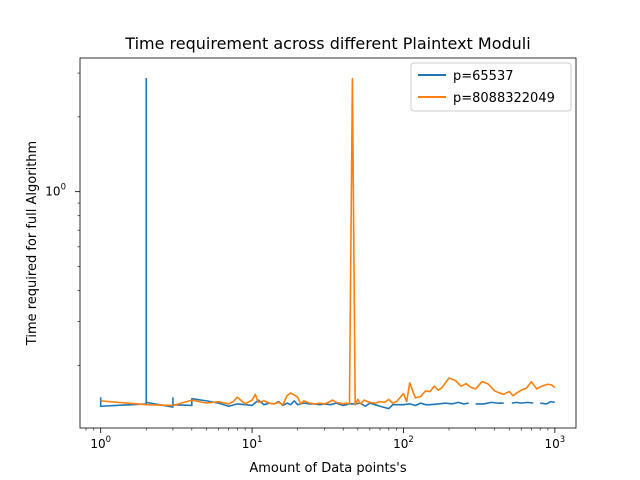 This screenshot has width=640, height=480. Describe the element at coordinates (252, 443) in the screenshot. I see `x-tick-label-1: 10¹` at that location.